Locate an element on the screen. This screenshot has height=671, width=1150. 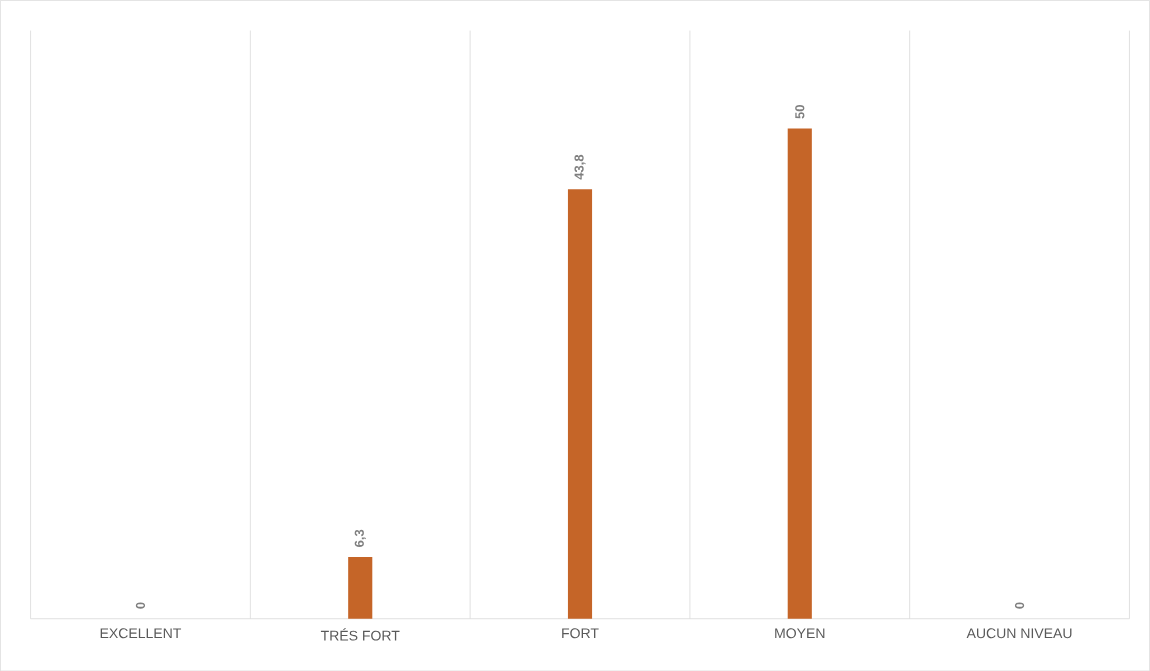
data-label: 43,8 is located at coordinates (580, 167).